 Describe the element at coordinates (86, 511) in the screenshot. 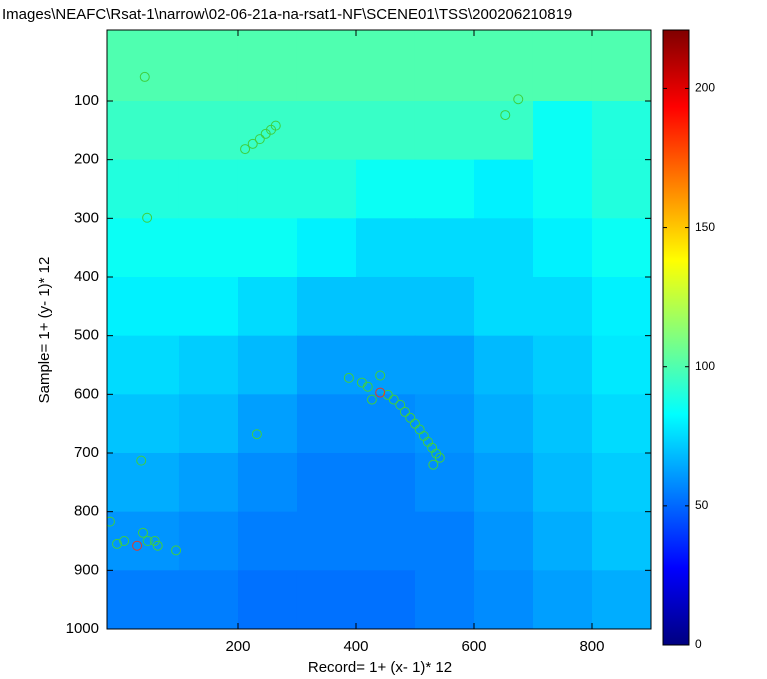

I see `y-tick-label: 800` at that location.